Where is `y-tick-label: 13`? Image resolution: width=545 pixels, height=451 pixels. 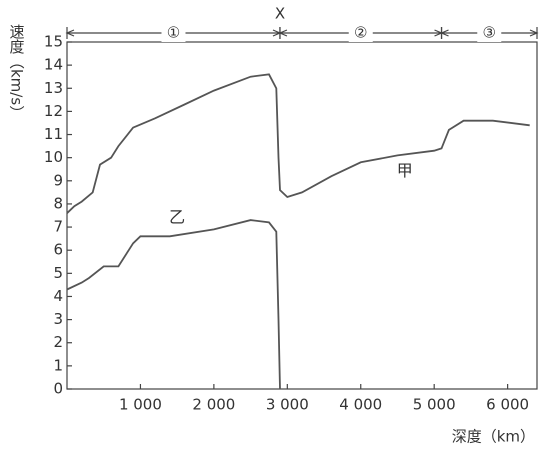
y-tick-label: 13 is located at coordinates (53, 88).